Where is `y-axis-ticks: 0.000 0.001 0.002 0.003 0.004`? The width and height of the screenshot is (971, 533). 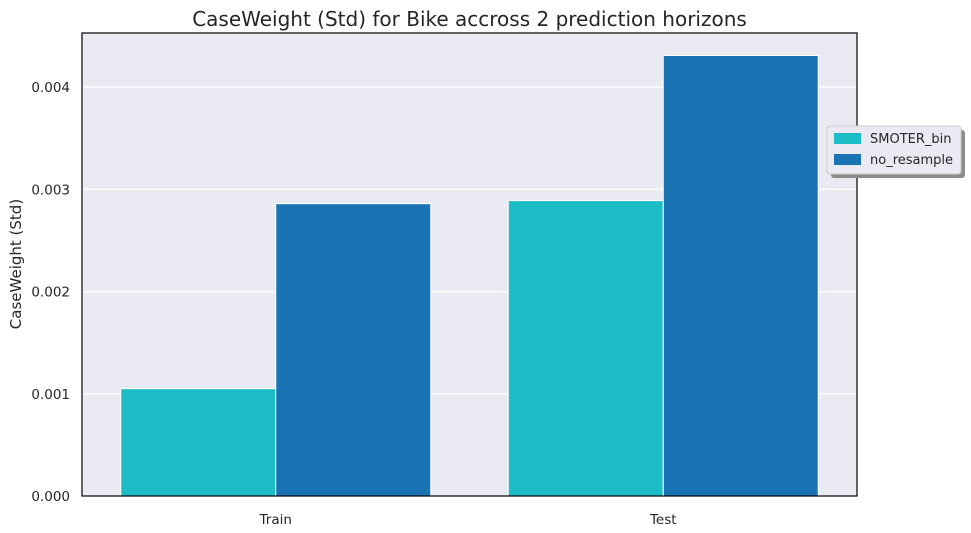 y-axis-ticks: 0.000 0.001 0.002 0.003 0.004 is located at coordinates (50, 292).